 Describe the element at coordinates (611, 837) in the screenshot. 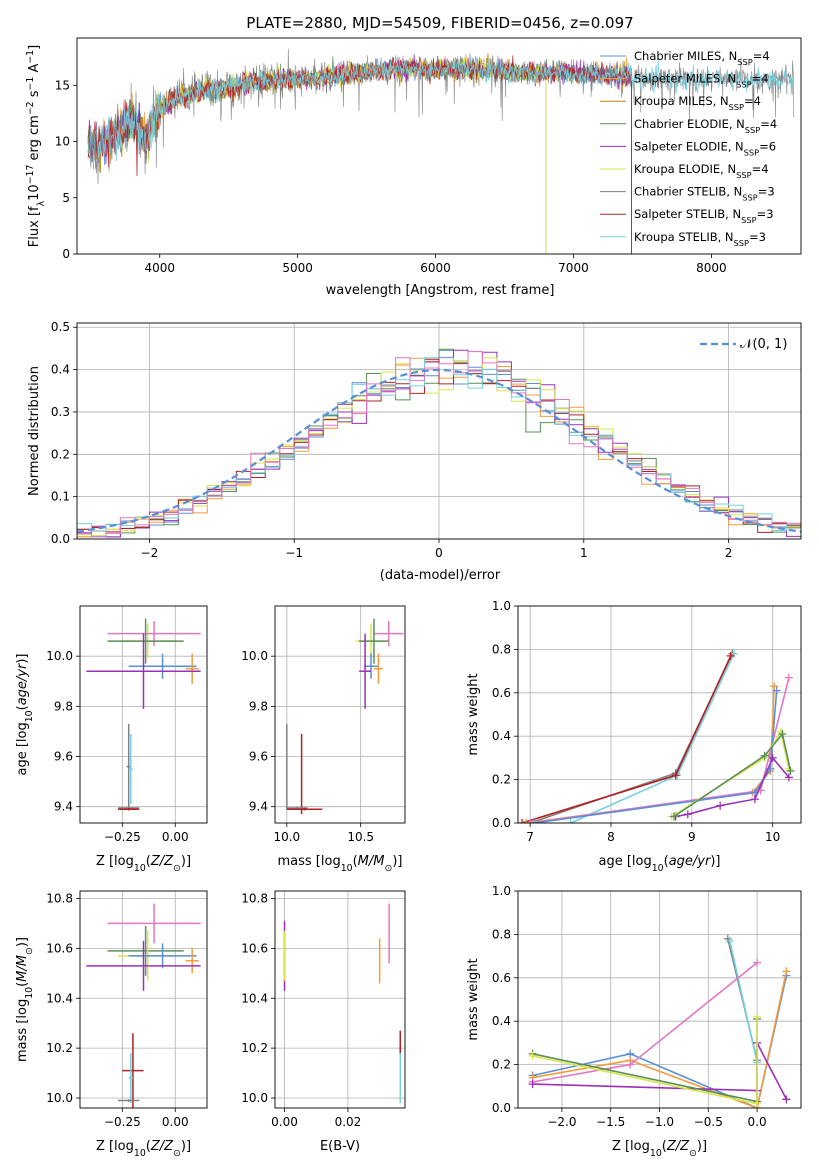

I see `x-tick-label: 8` at that location.